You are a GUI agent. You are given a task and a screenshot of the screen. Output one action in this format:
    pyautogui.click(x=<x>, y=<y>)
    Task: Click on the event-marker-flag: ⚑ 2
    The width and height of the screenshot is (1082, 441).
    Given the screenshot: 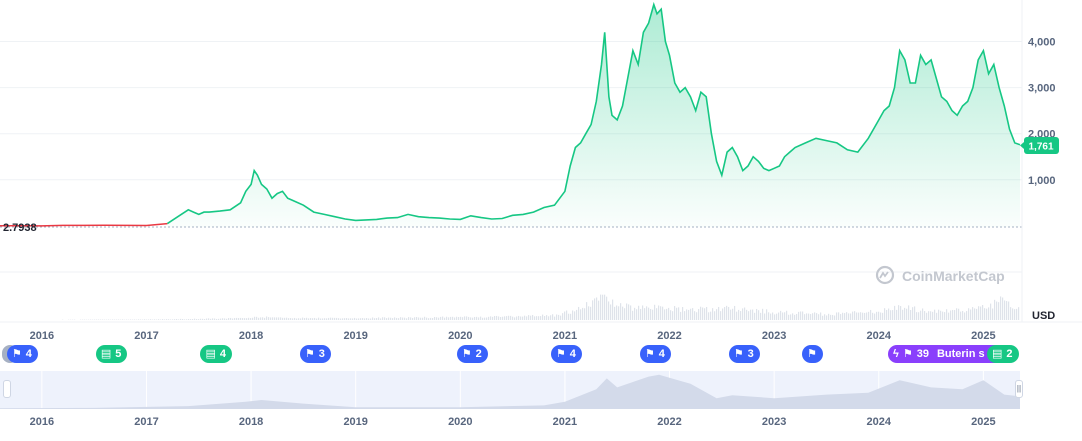 What is the action you would take?
    pyautogui.click(x=472, y=354)
    